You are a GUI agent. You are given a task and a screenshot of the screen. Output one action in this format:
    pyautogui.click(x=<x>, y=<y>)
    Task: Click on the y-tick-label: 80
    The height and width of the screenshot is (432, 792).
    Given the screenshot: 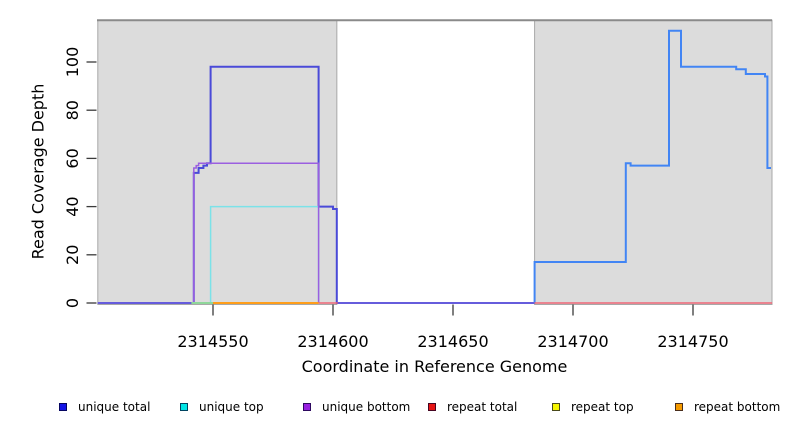 What is the action you would take?
    pyautogui.click(x=72, y=110)
    